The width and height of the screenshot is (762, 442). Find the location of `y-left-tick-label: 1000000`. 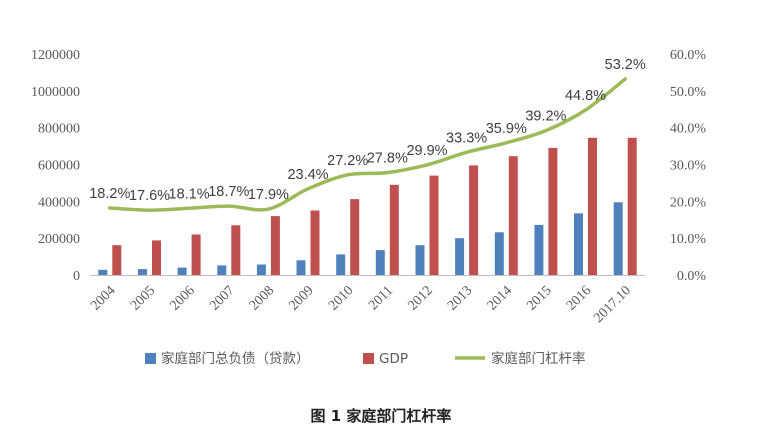

y-left-tick-label: 1000000 is located at coordinates (55, 92).